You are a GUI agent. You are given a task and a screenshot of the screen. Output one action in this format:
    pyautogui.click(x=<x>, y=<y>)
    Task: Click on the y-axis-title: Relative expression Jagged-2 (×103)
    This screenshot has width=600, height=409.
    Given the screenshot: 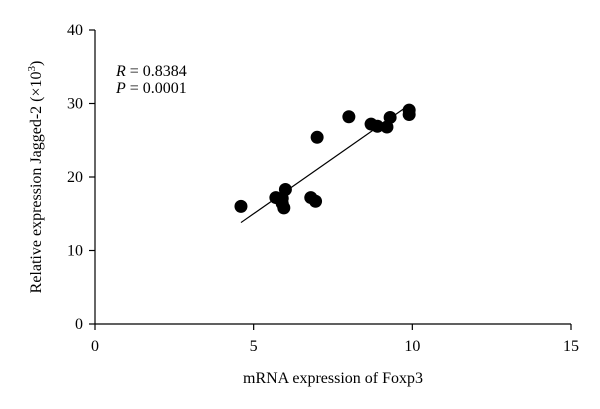 What is the action you would take?
    pyautogui.click(x=35, y=177)
    